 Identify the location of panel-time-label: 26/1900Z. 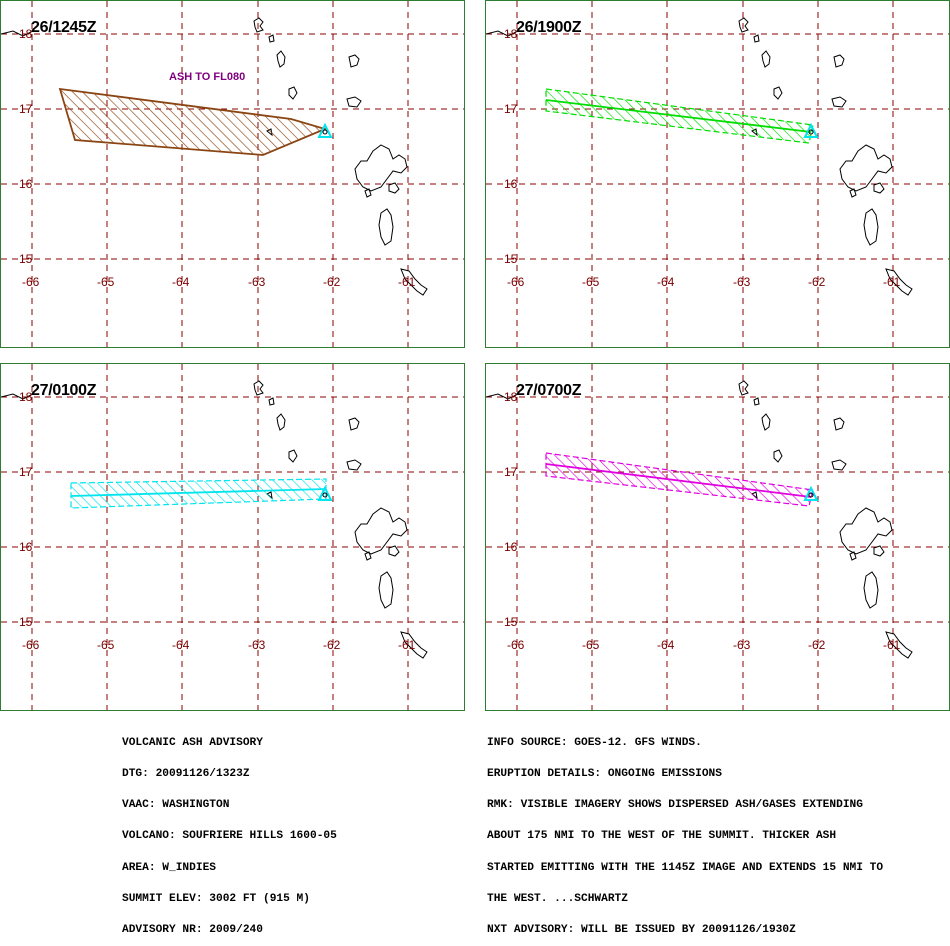
(549, 27).